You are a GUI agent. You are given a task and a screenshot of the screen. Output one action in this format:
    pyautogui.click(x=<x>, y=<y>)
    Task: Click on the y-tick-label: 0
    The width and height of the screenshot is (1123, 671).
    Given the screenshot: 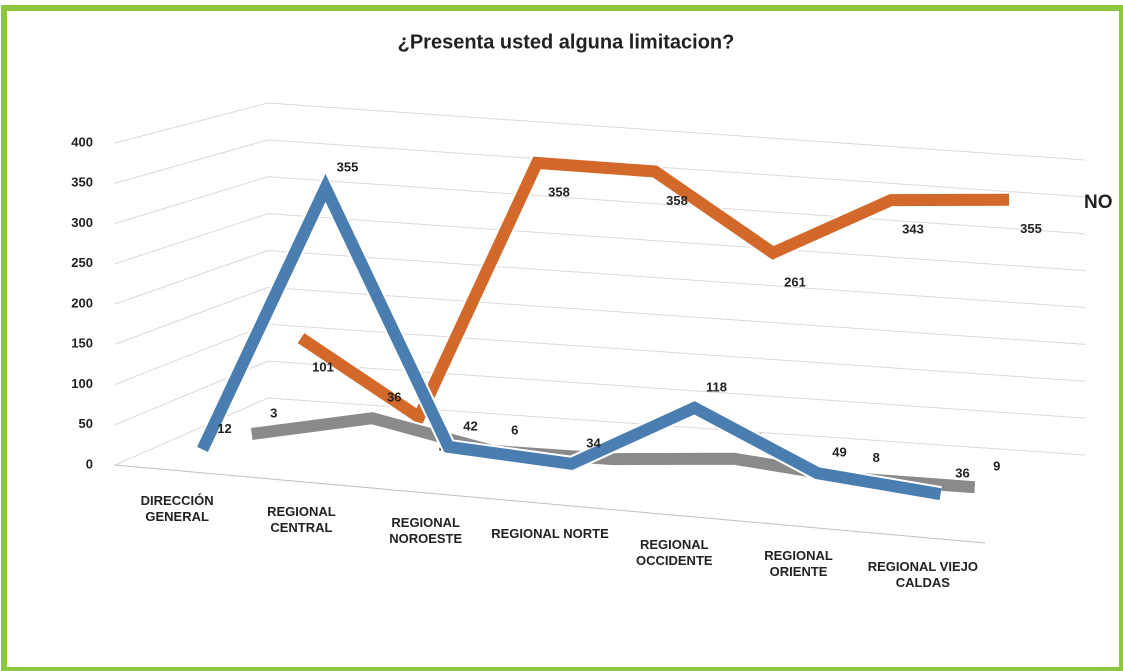 What is the action you would take?
    pyautogui.click(x=89, y=463)
    